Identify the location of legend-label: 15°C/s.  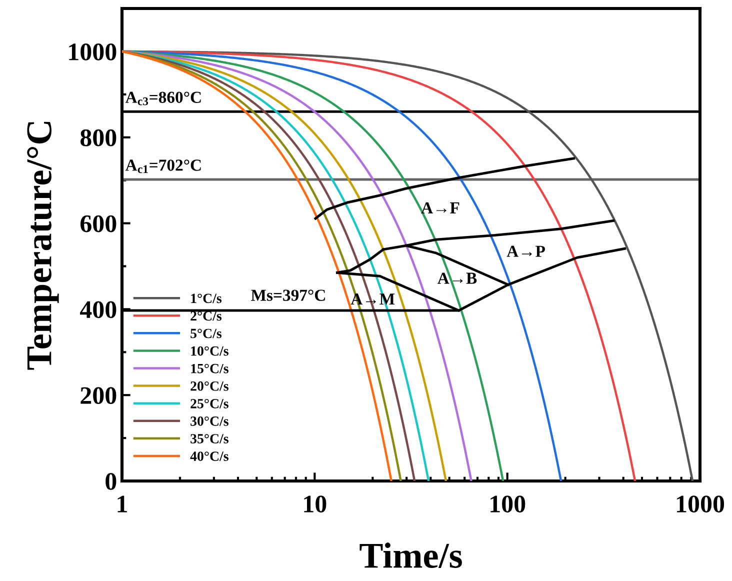
(209, 369).